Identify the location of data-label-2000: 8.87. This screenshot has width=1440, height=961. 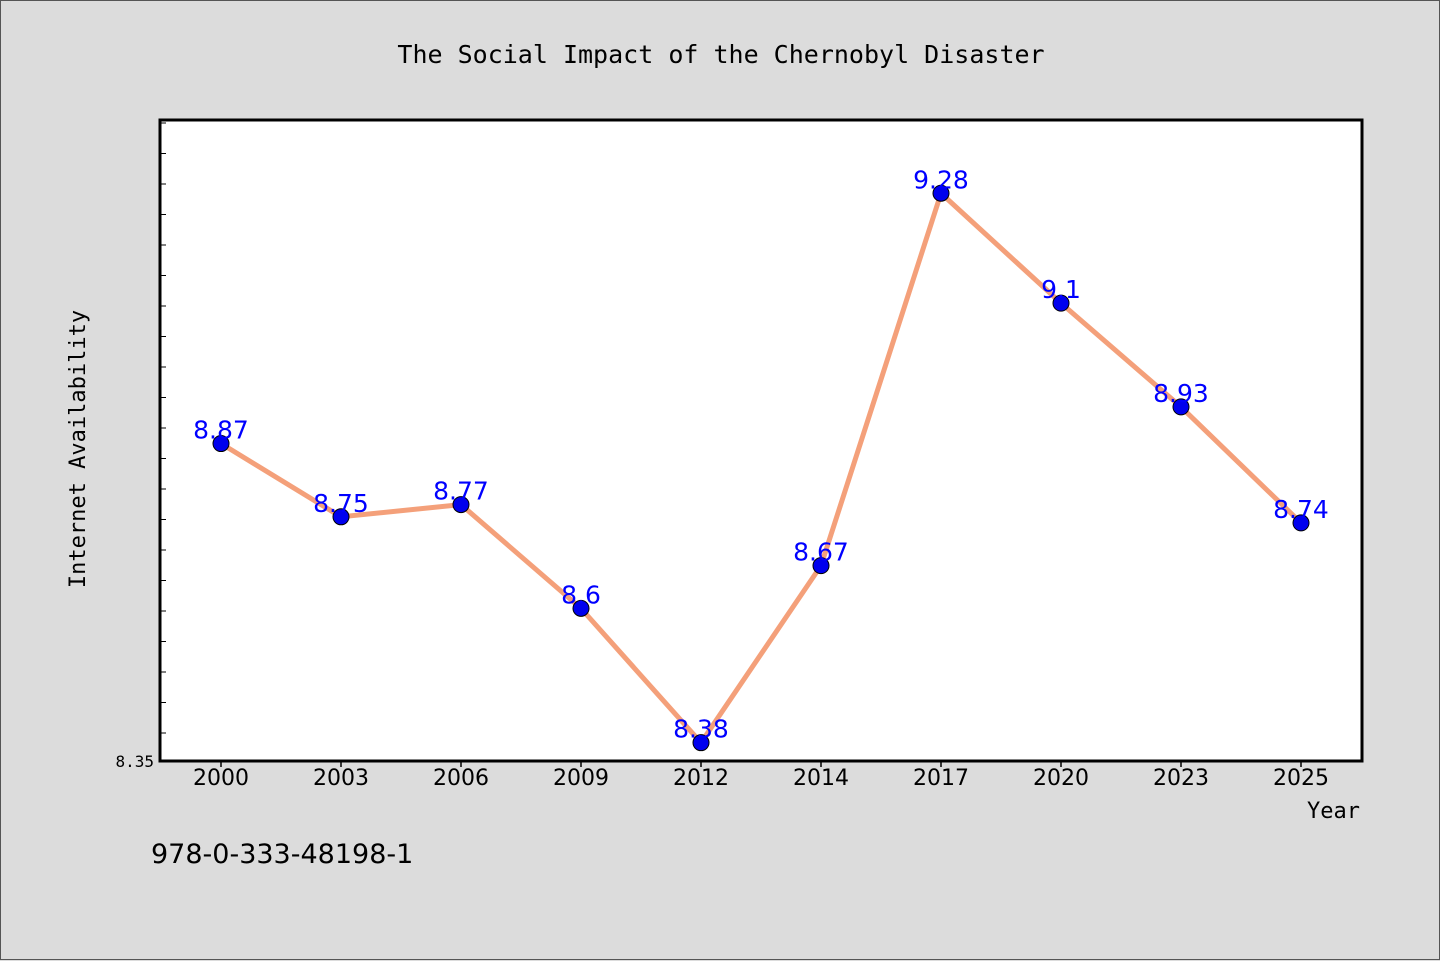
(221, 430).